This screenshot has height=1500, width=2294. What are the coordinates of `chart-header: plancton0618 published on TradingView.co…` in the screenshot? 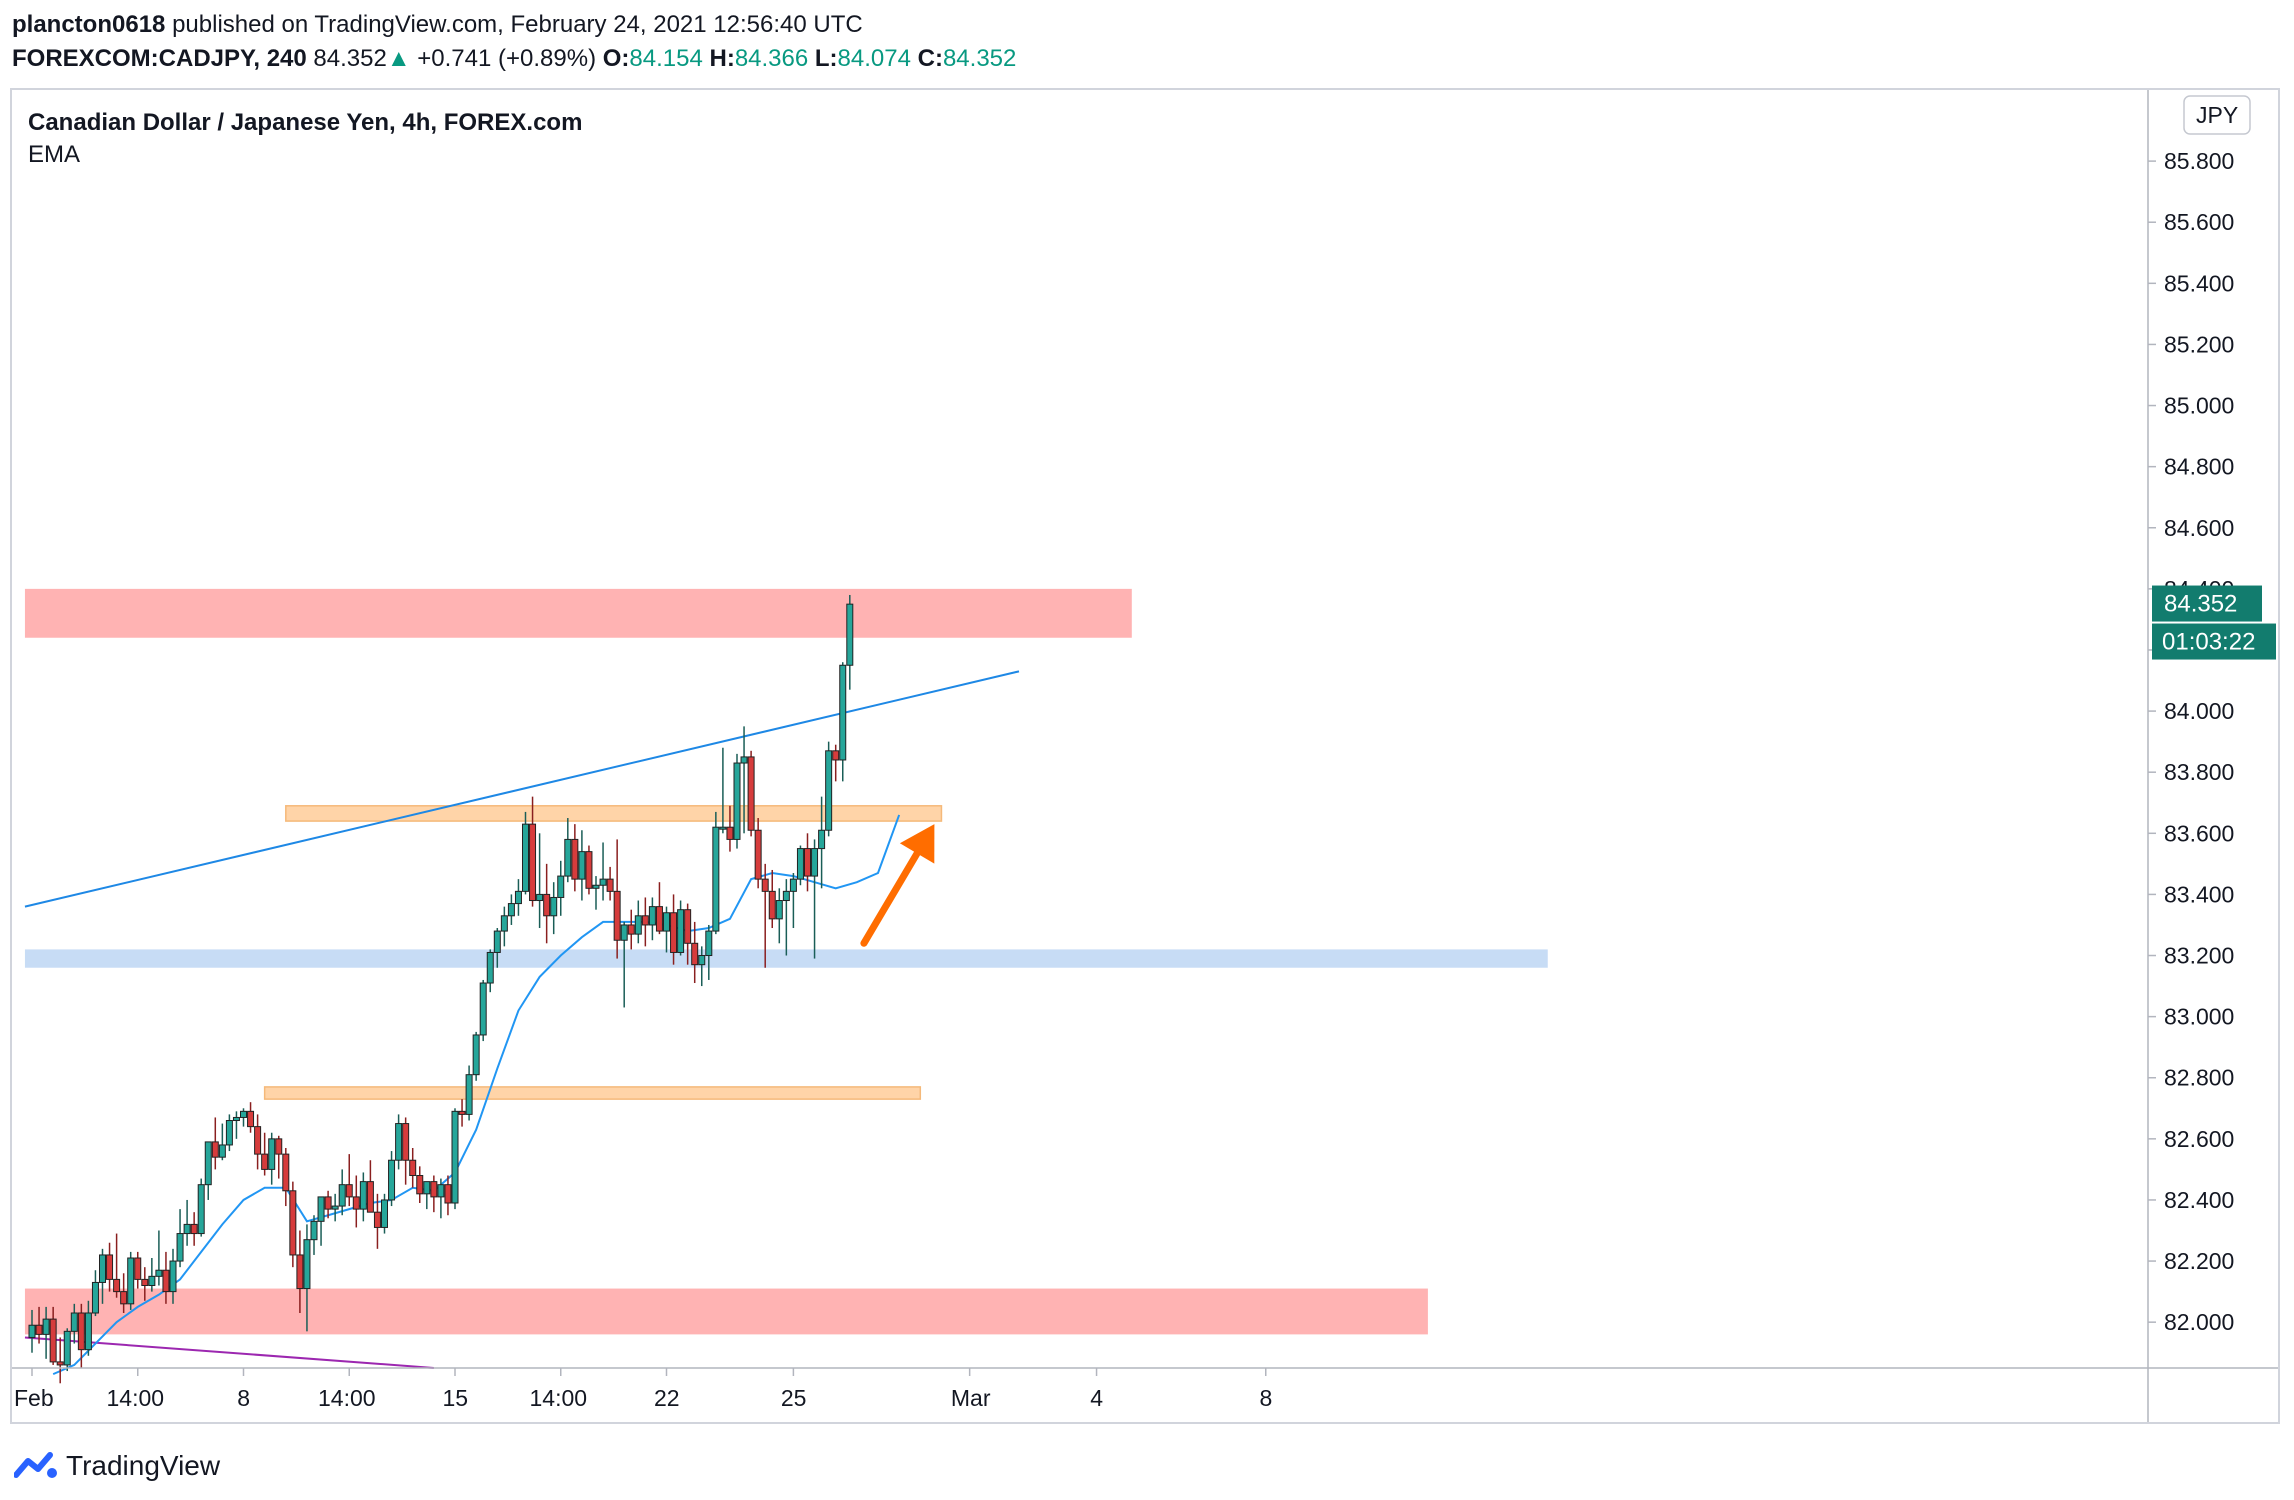 It's located at (1147, 42).